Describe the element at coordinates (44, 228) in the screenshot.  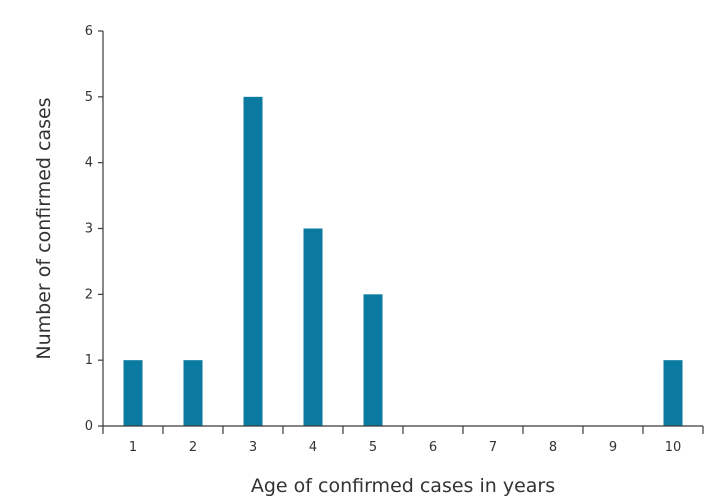
I see `y-axis-title: Number of confirmed cases` at that location.